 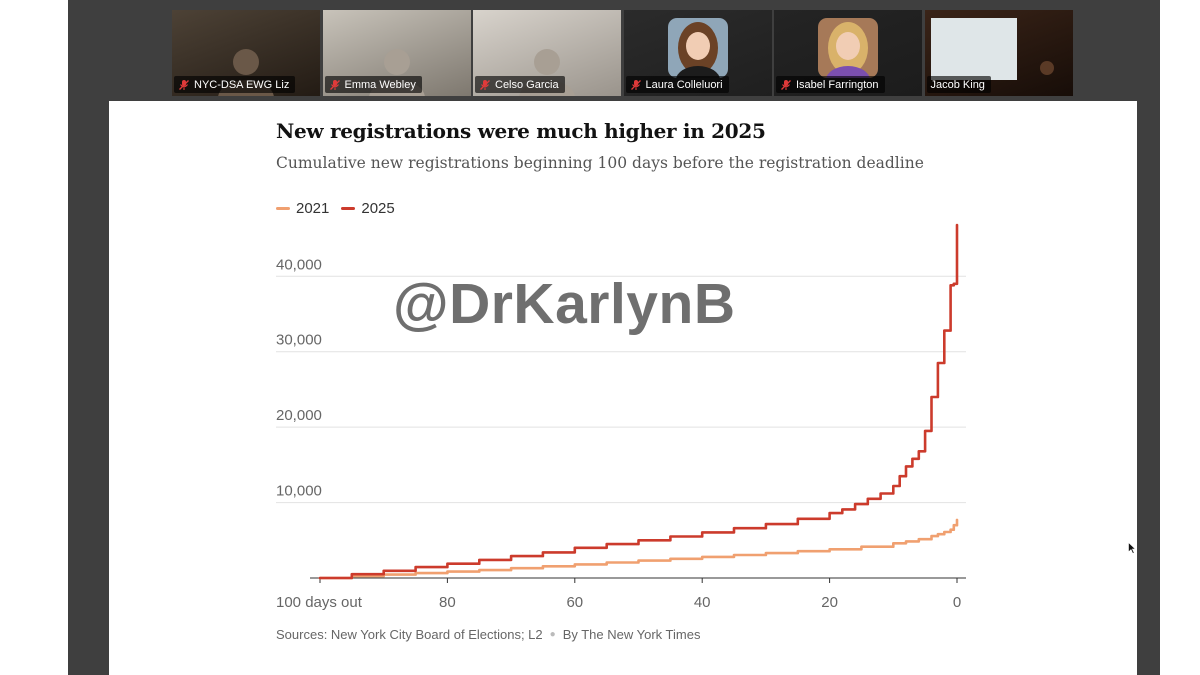 I want to click on chart-legend: 2021 2025, so click(x=335, y=208).